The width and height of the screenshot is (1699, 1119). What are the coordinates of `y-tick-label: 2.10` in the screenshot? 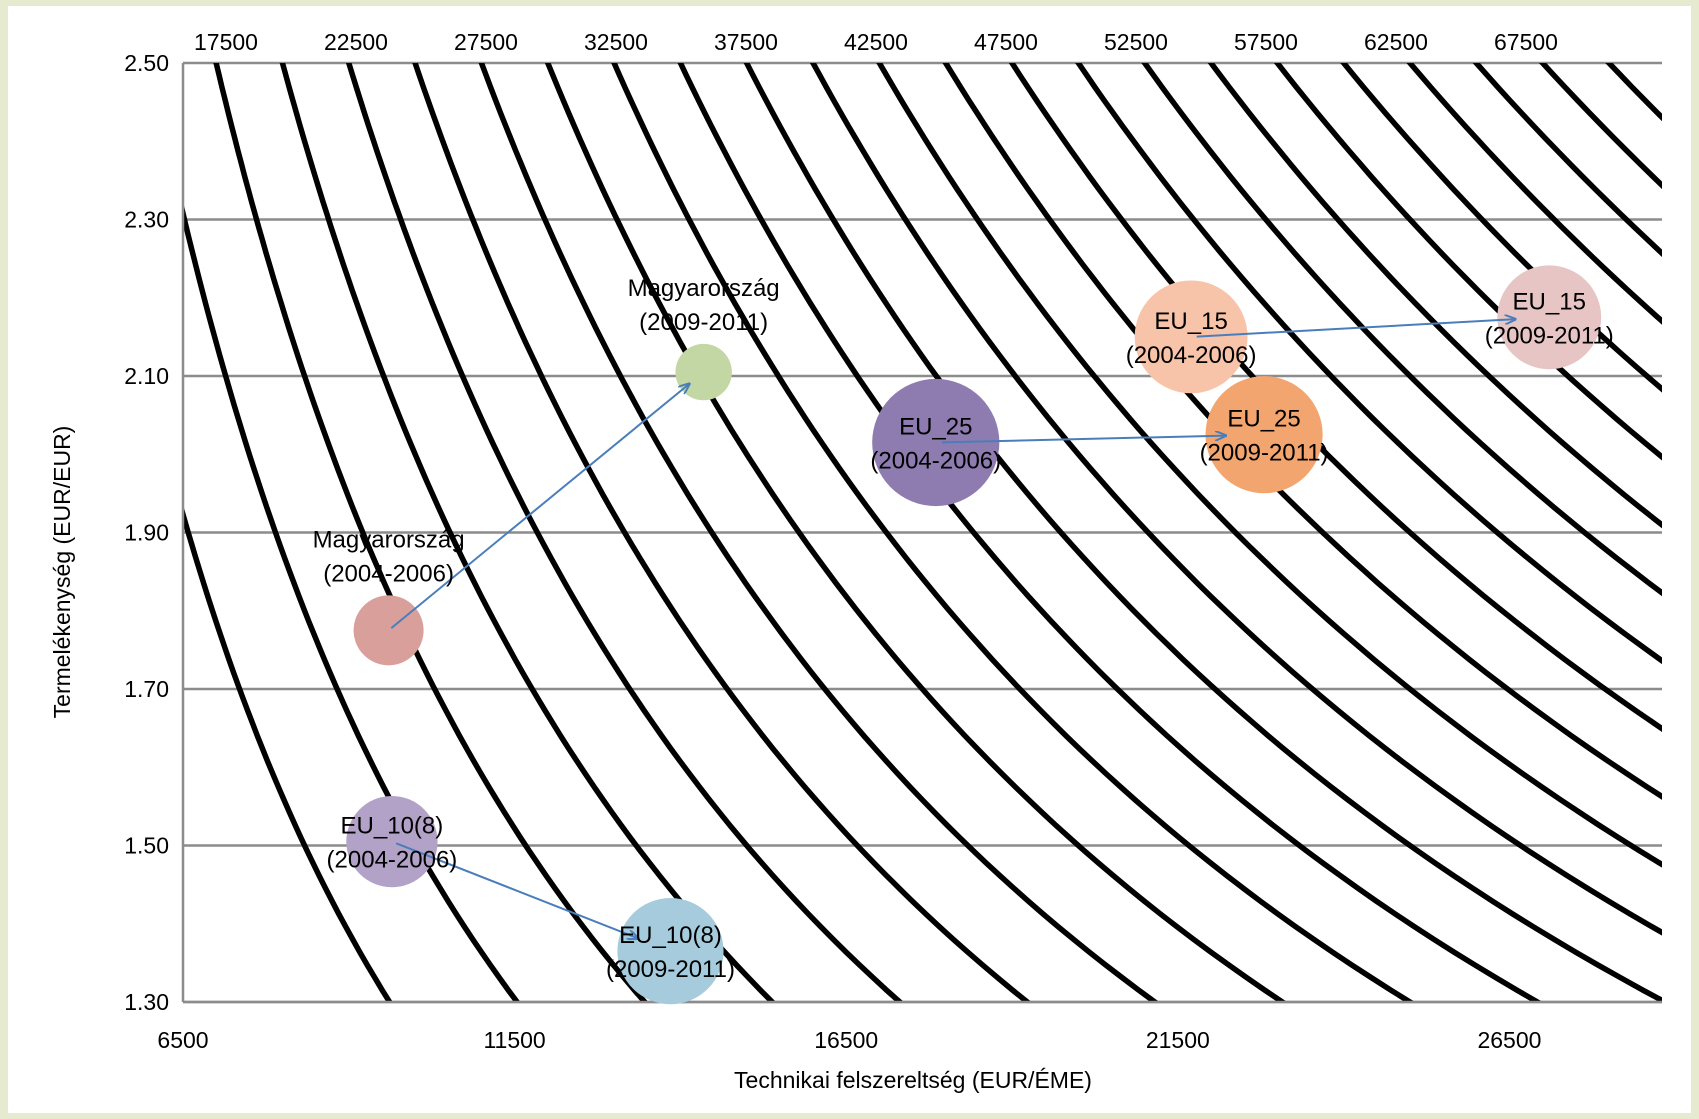 It's located at (146, 376).